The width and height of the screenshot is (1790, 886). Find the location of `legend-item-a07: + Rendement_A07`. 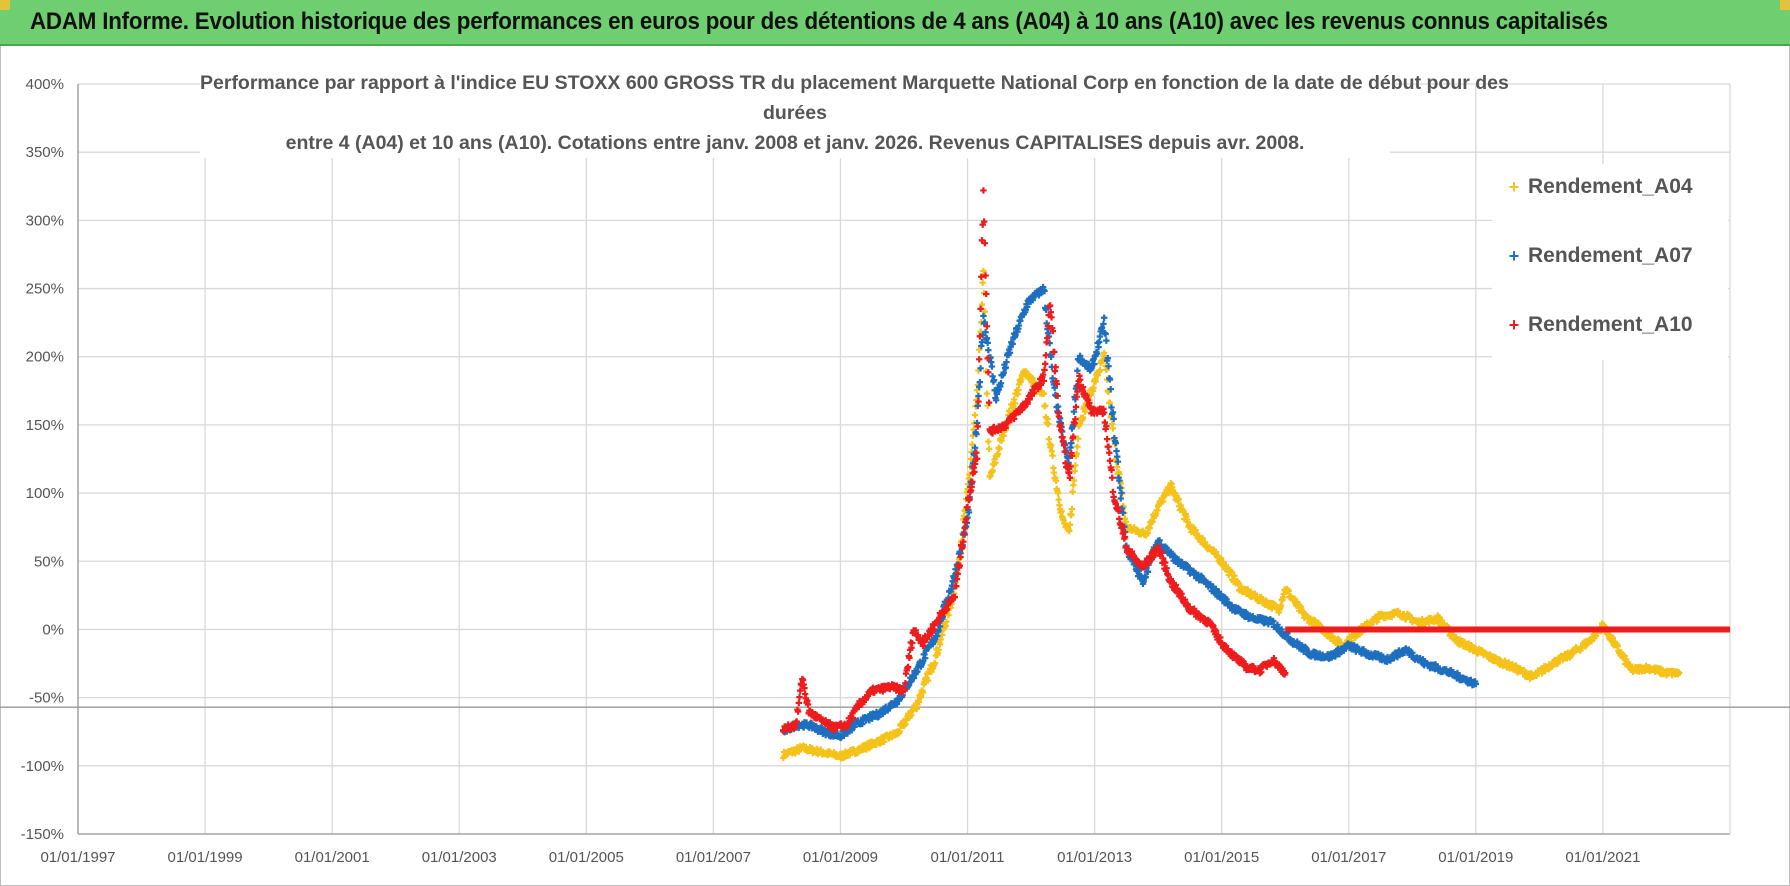

legend-item-a07: + Rendement_A07 is located at coordinates (1599, 256).